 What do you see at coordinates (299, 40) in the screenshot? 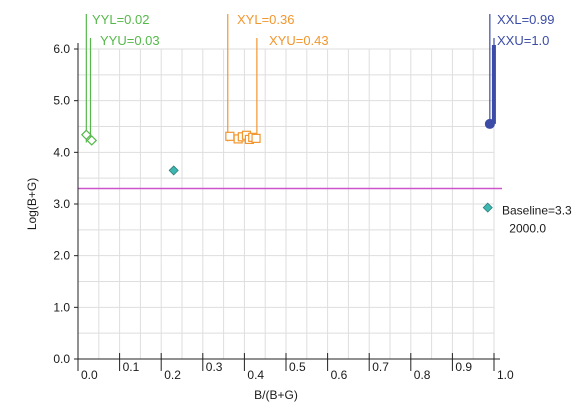
I see `range-upper-label: XYU=0.43` at bounding box center [299, 40].